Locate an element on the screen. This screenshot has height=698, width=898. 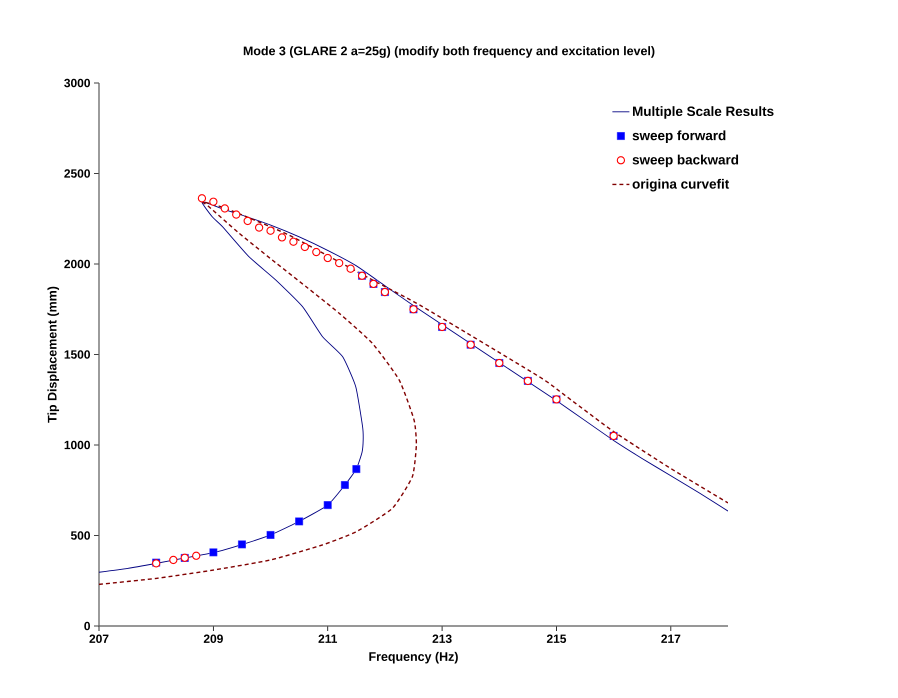
y-axis-title: Tip Displacement (mm) is located at coordinates (53, 354).